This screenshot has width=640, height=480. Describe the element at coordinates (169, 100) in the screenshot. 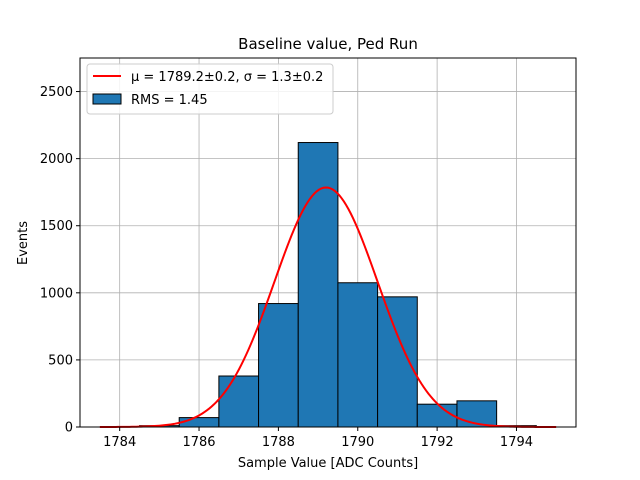

I see `legend-hist-label: RMS = 1.45` at that location.